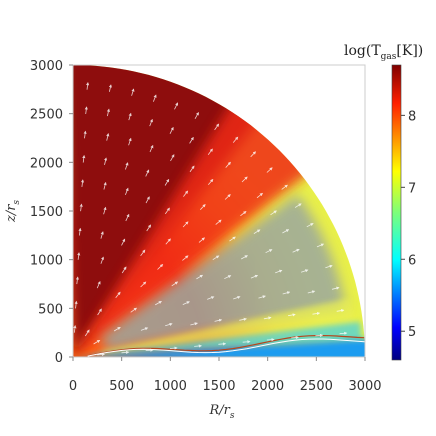  I want to click on colorbar-tick-label: 7, so click(412, 188).